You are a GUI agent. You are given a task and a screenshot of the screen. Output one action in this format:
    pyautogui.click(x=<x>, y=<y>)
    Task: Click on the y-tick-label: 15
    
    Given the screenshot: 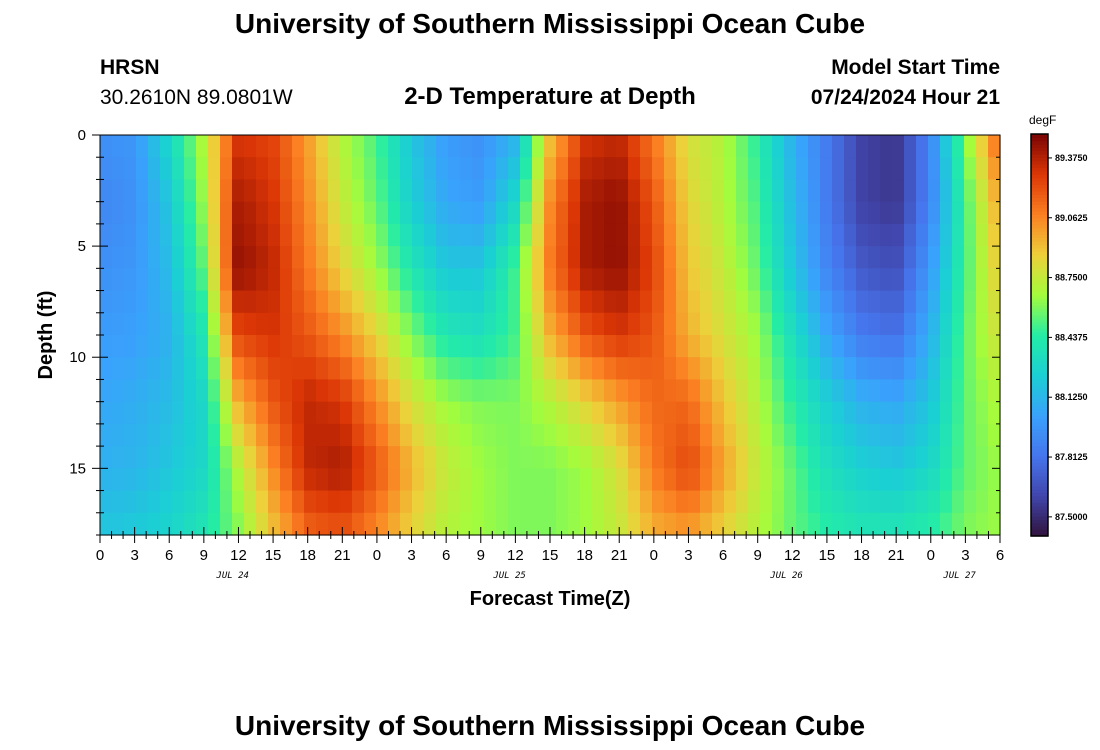 What is the action you would take?
    pyautogui.click(x=77, y=468)
    